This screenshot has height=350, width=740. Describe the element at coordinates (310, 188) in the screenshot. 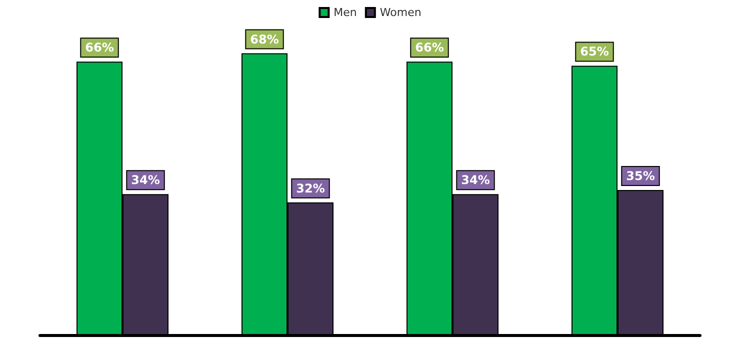

I see `data-label: 32%` at that location.